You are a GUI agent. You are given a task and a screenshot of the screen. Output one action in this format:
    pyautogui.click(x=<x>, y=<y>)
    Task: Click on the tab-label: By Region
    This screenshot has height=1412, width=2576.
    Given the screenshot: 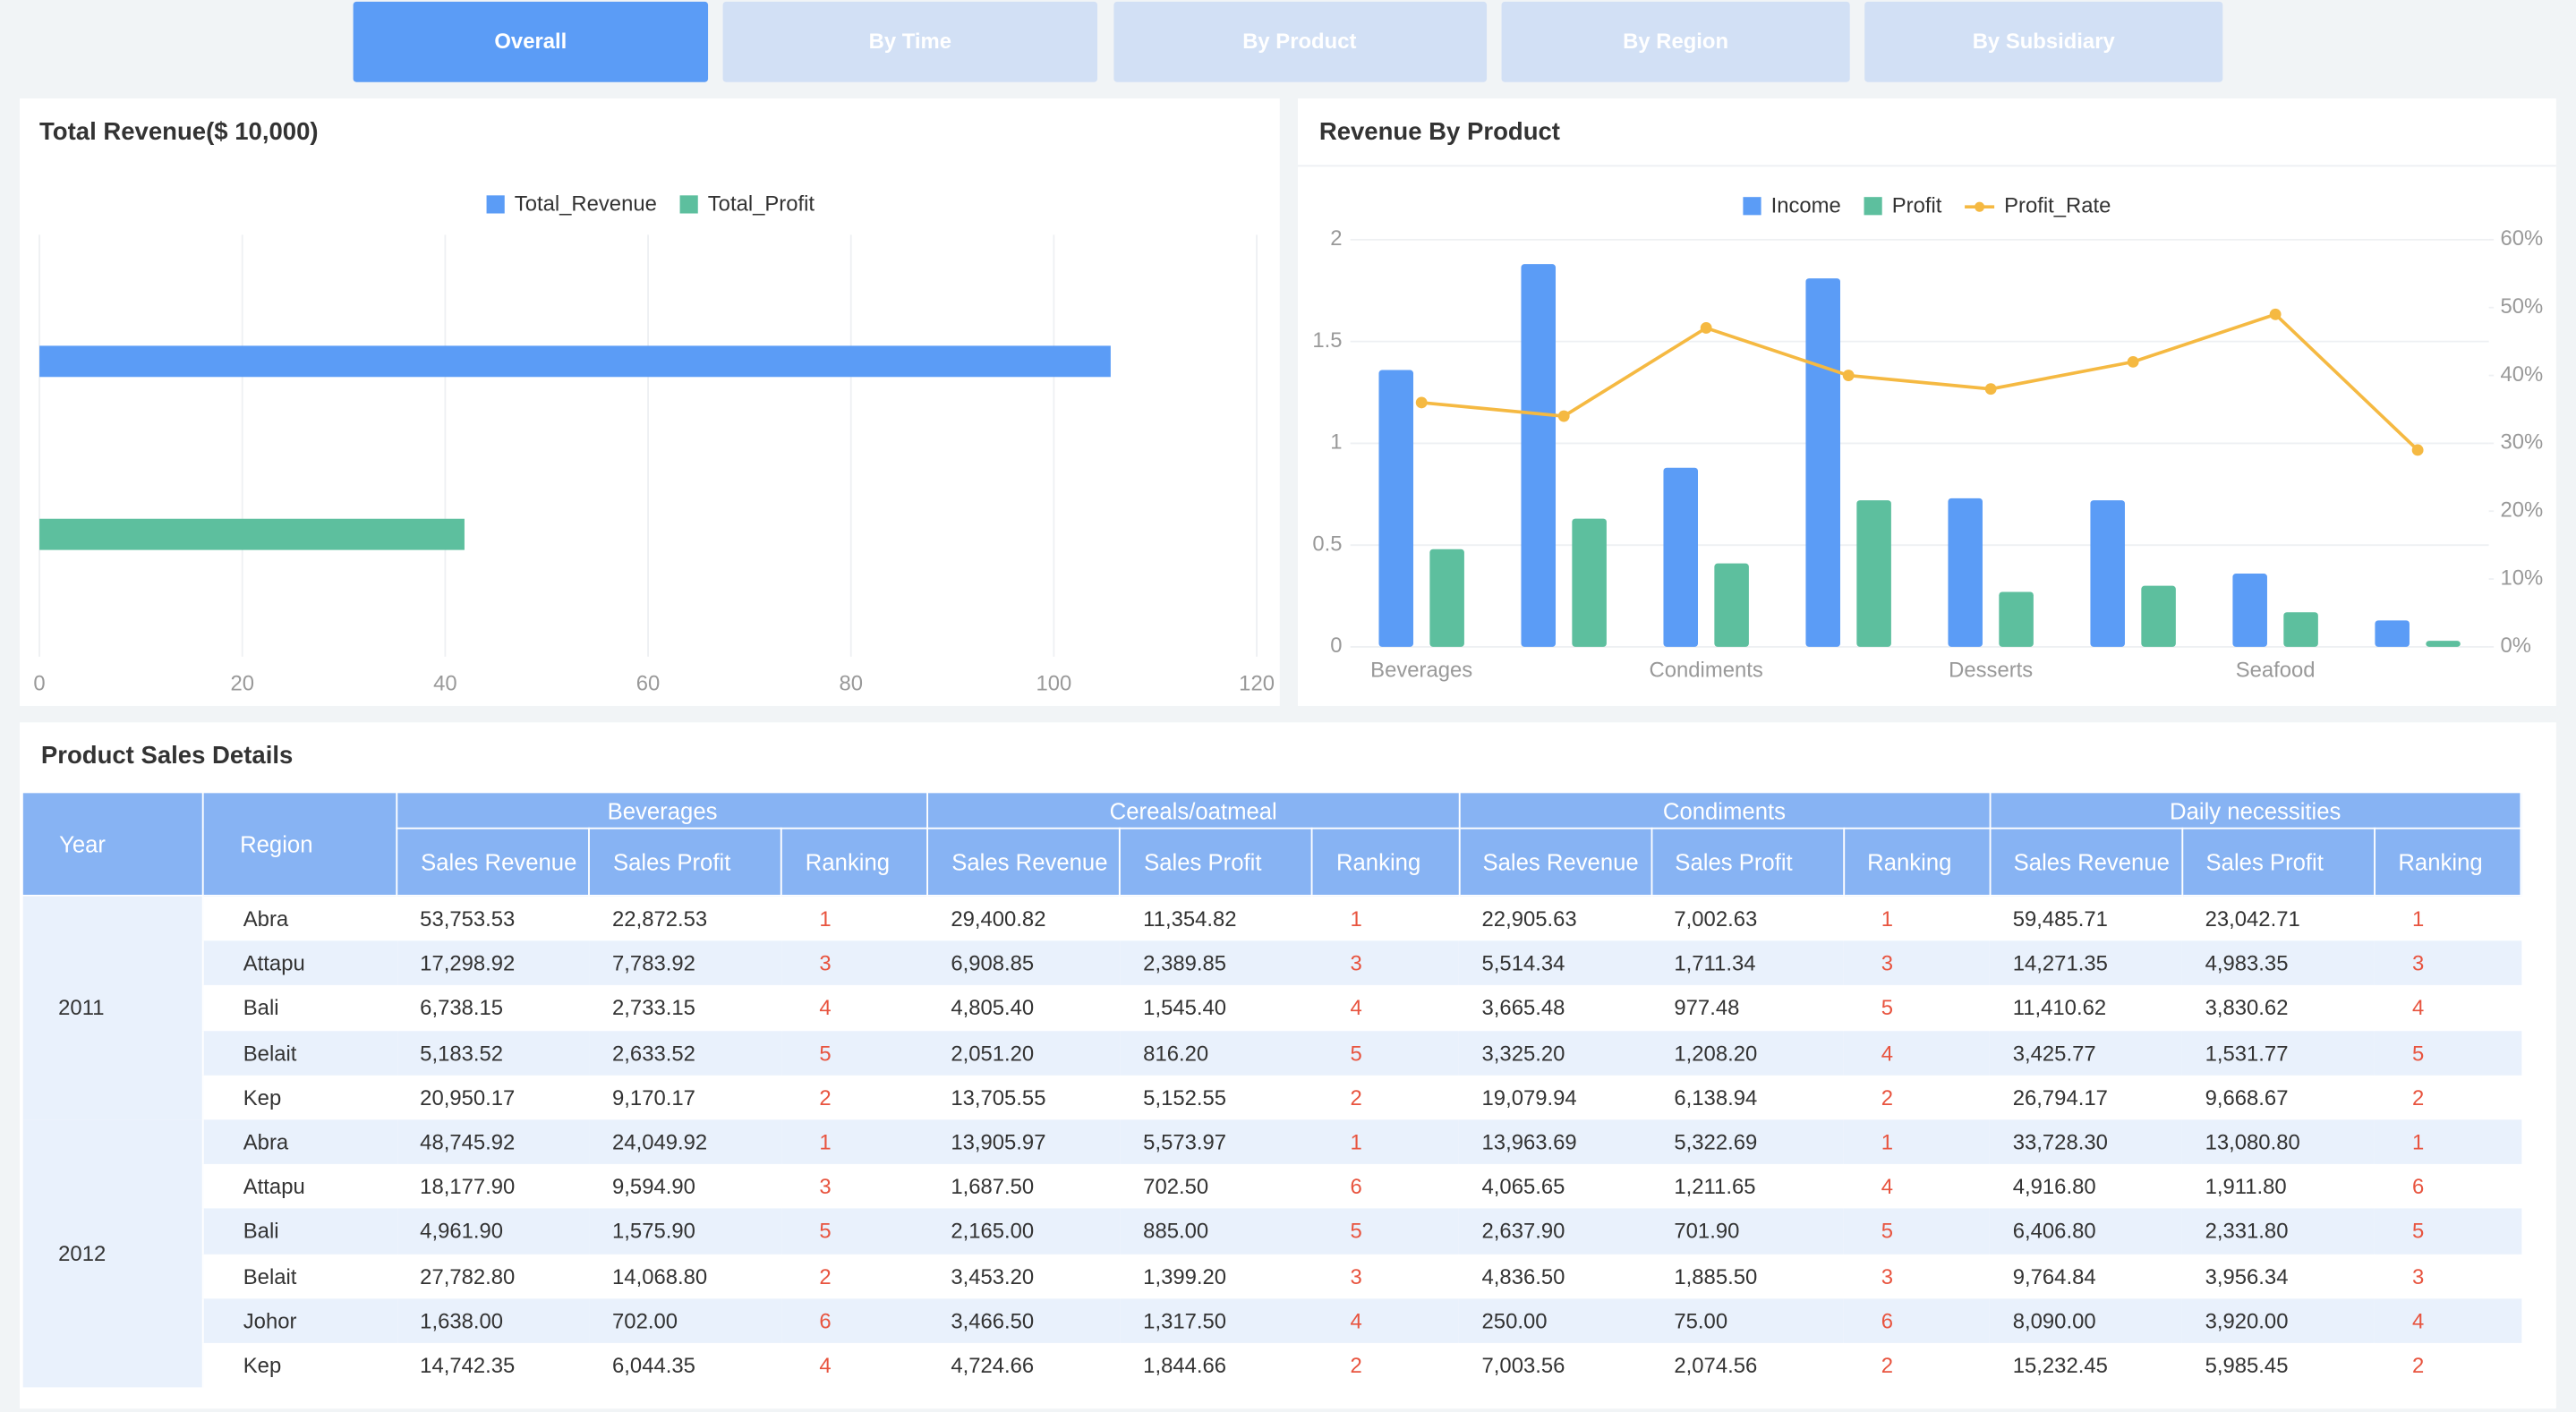 What is the action you would take?
    pyautogui.click(x=1675, y=42)
    